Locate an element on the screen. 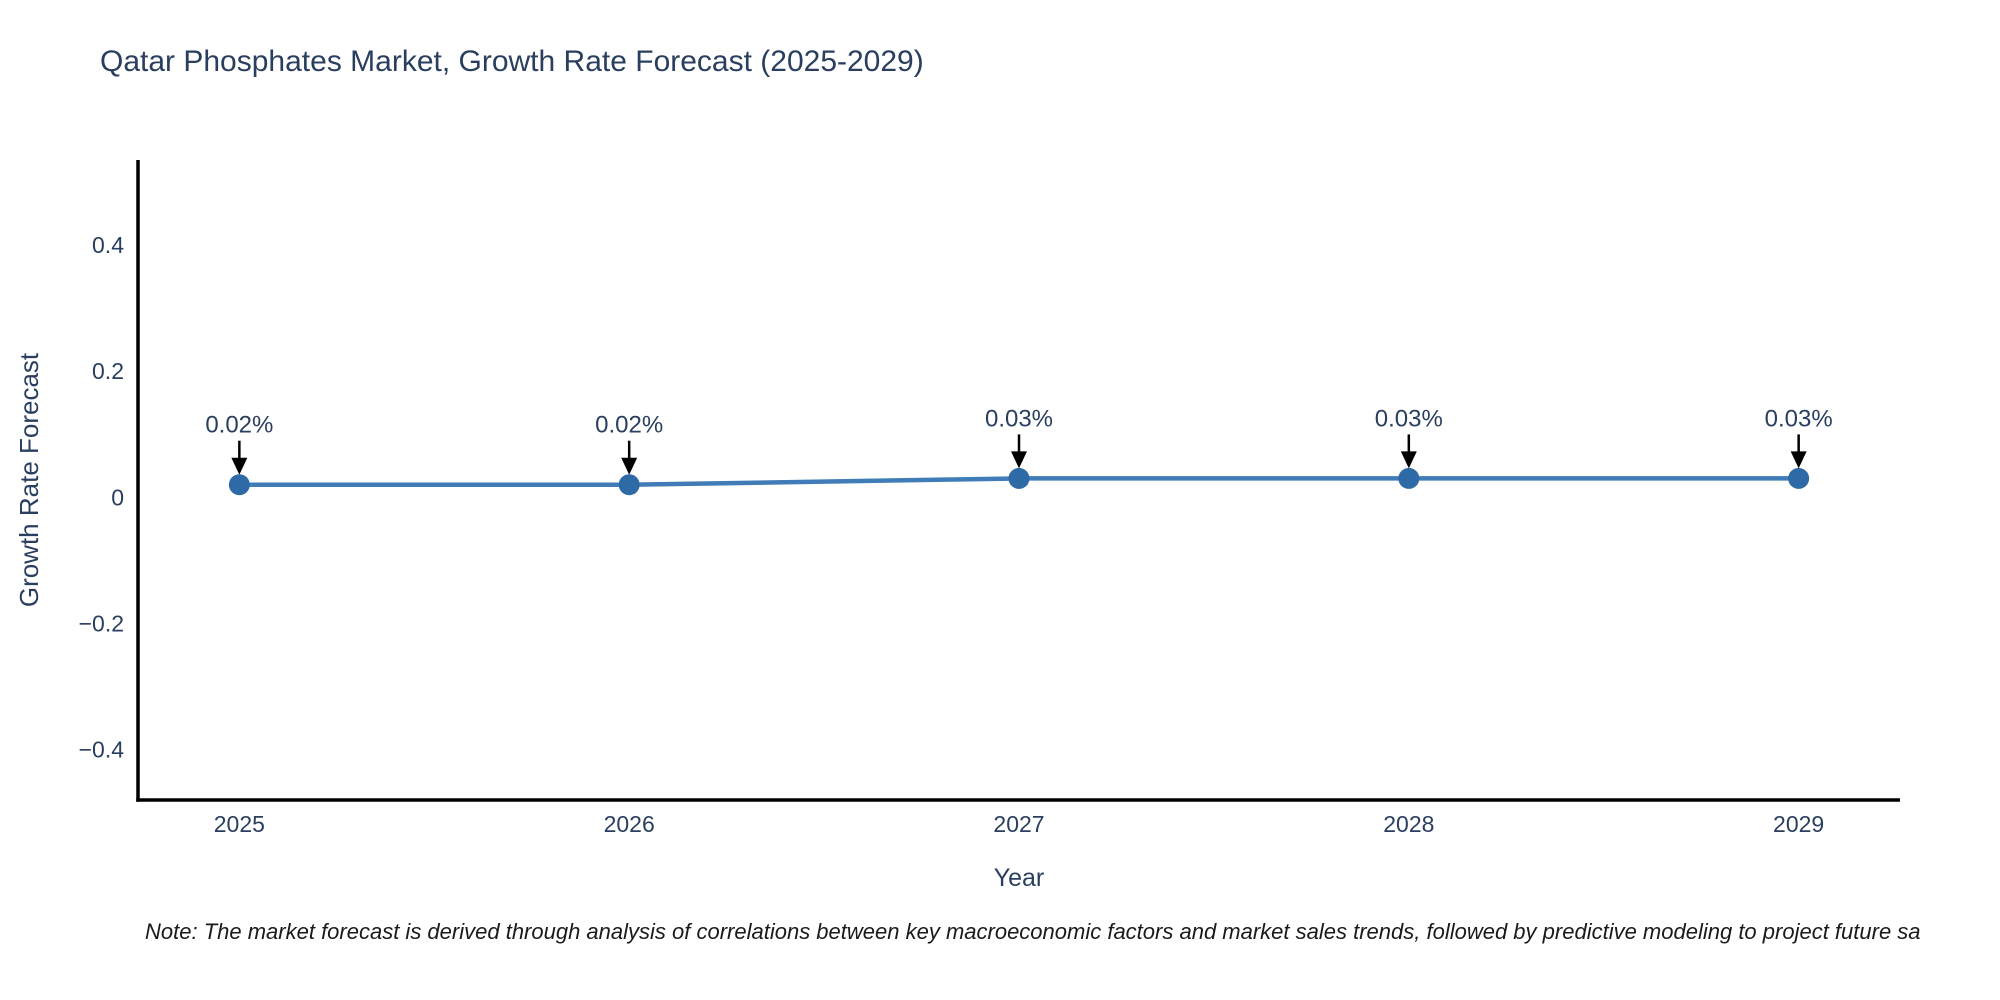 Image resolution: width=2000 pixels, height=1000 pixels. y-axis-title: Growth Rate Forecast is located at coordinates (29, 479).